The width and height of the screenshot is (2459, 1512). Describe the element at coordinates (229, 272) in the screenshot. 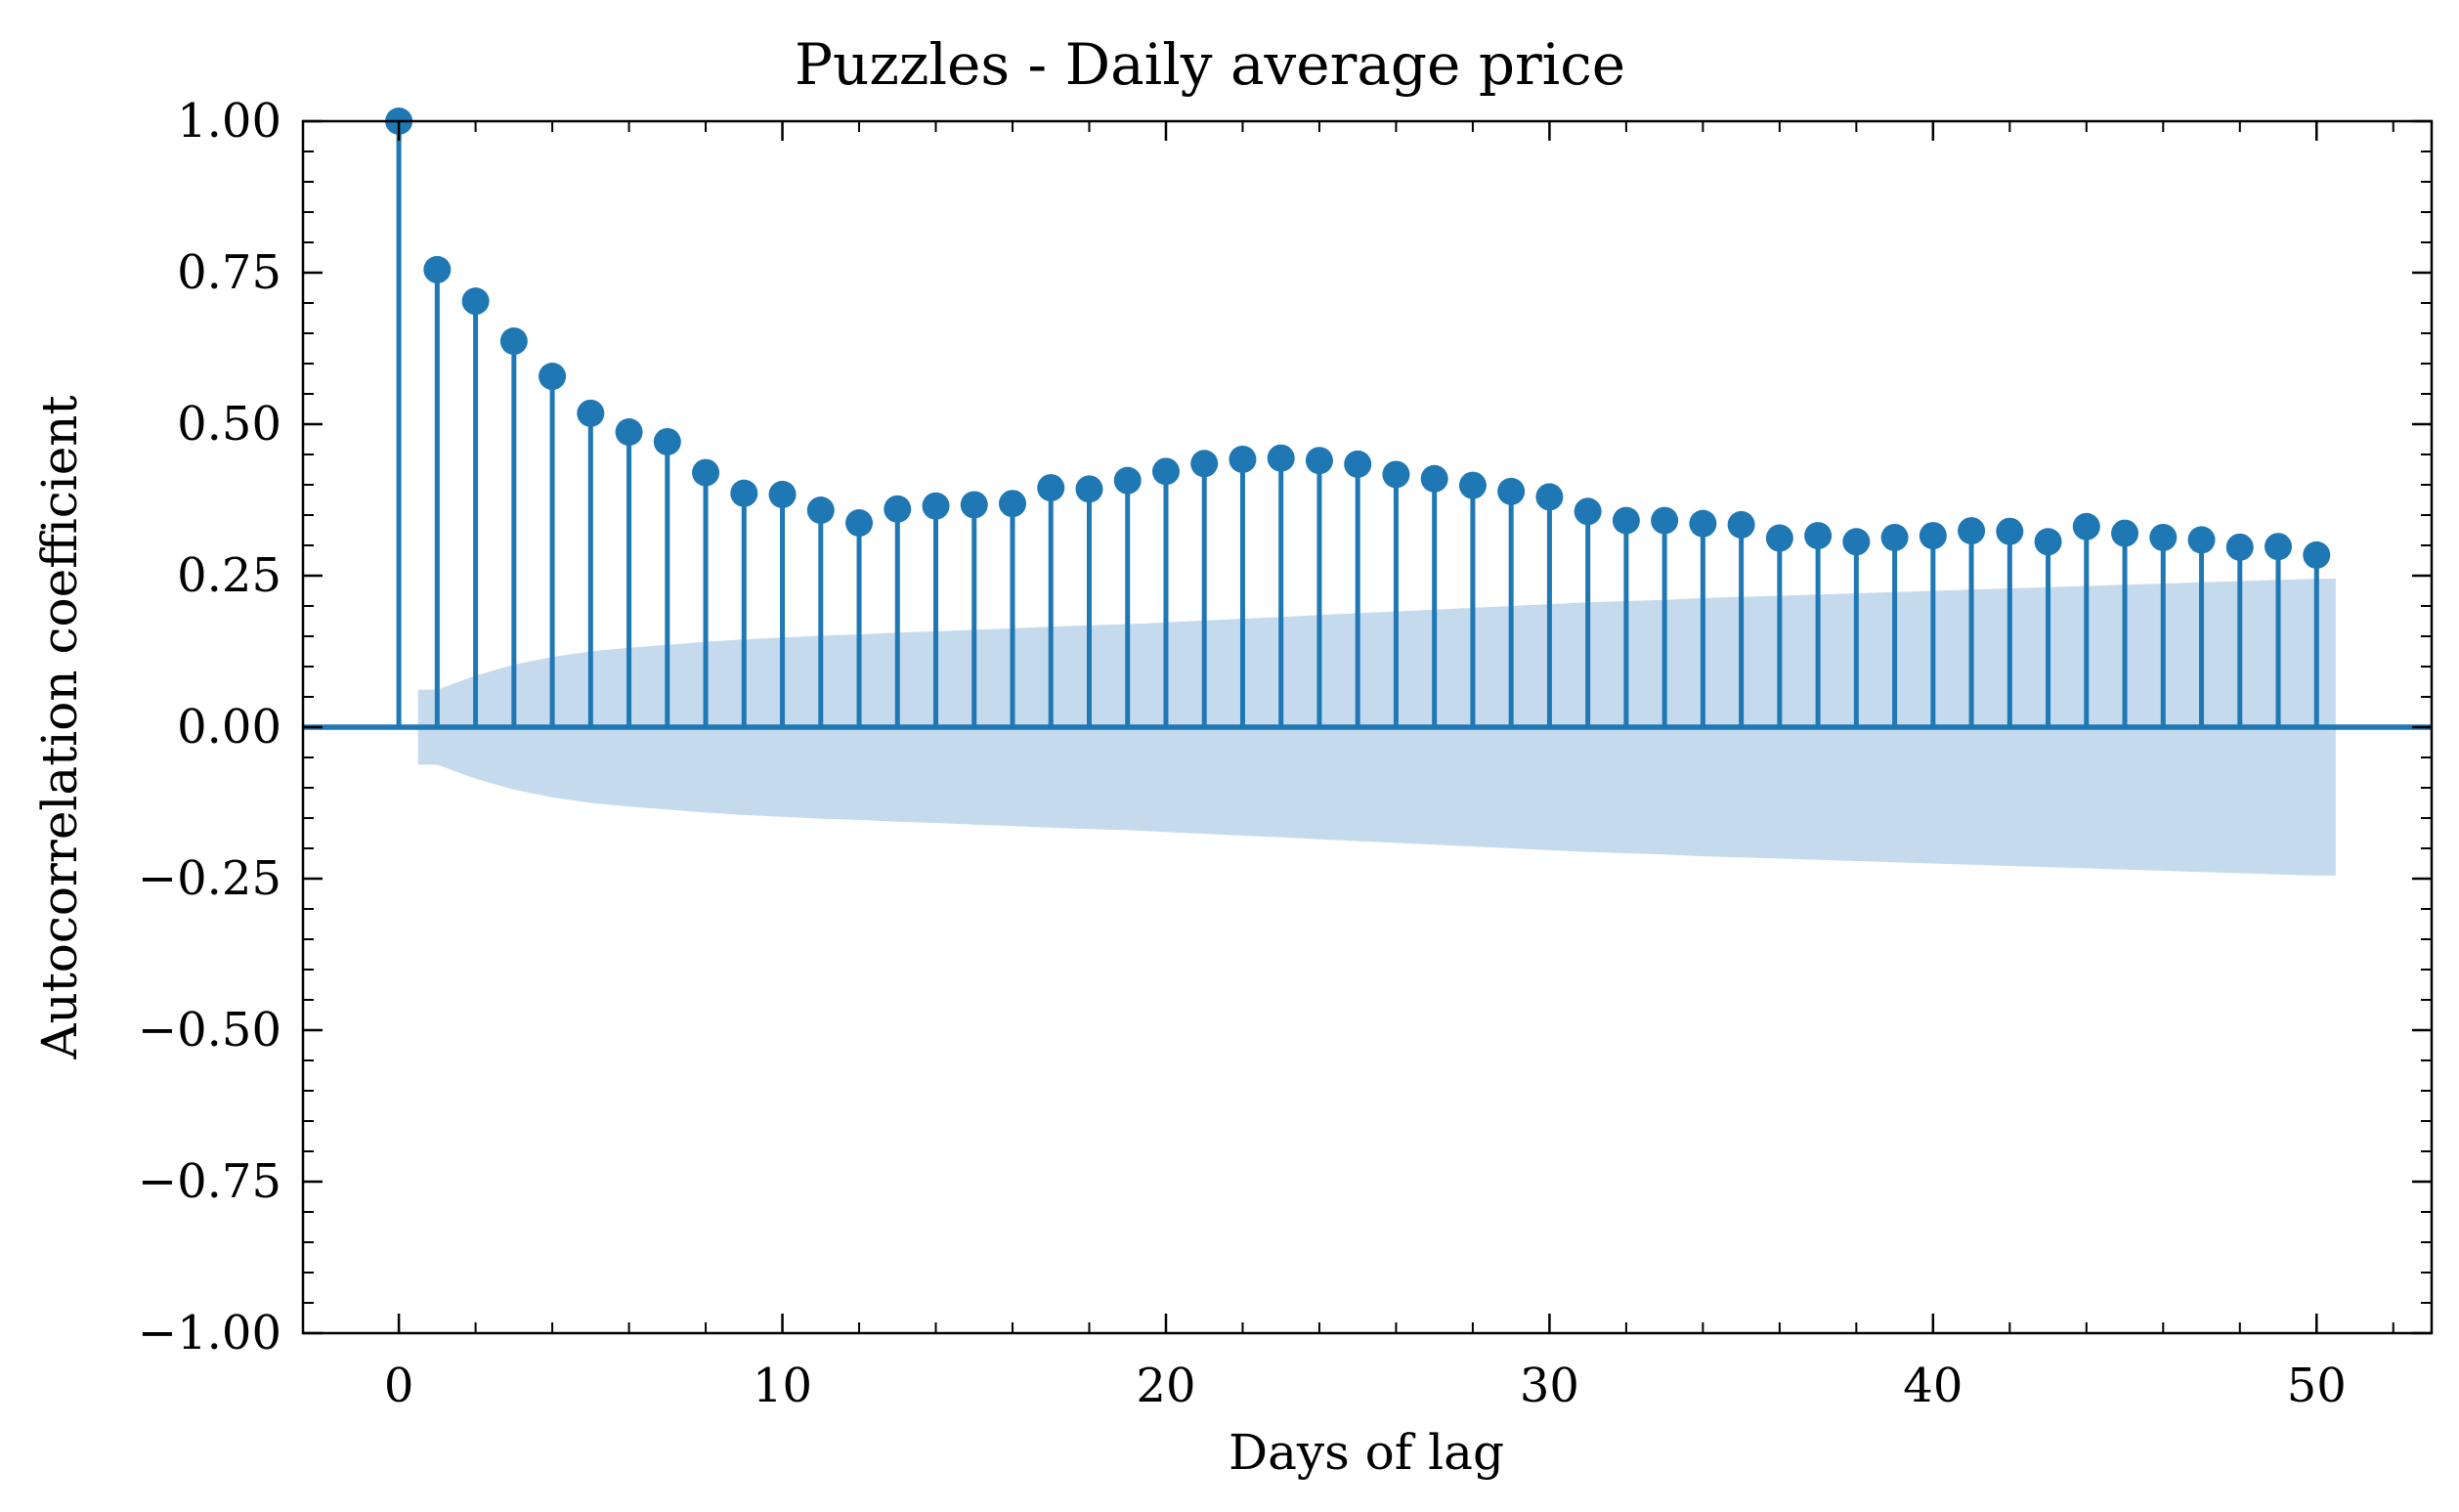

I see `y-tick-label: 0.75` at that location.